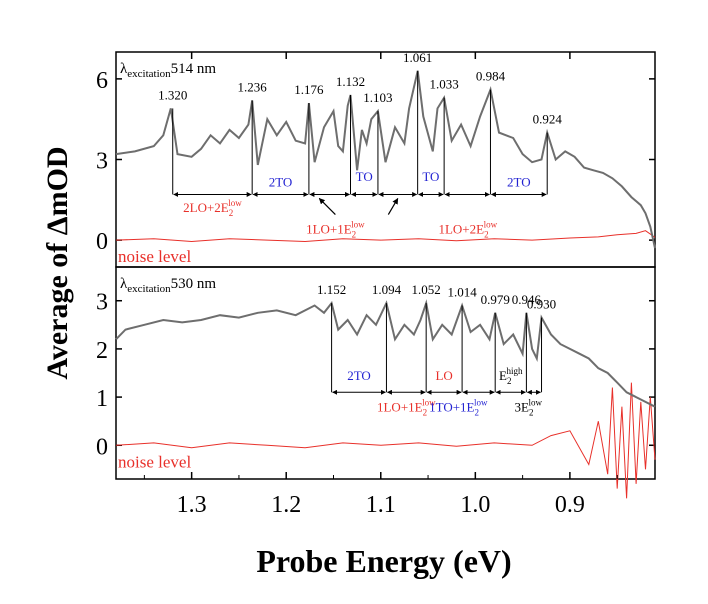  Describe the element at coordinates (385, 353) in the screenshot. I see `signal-series-line` at that location.